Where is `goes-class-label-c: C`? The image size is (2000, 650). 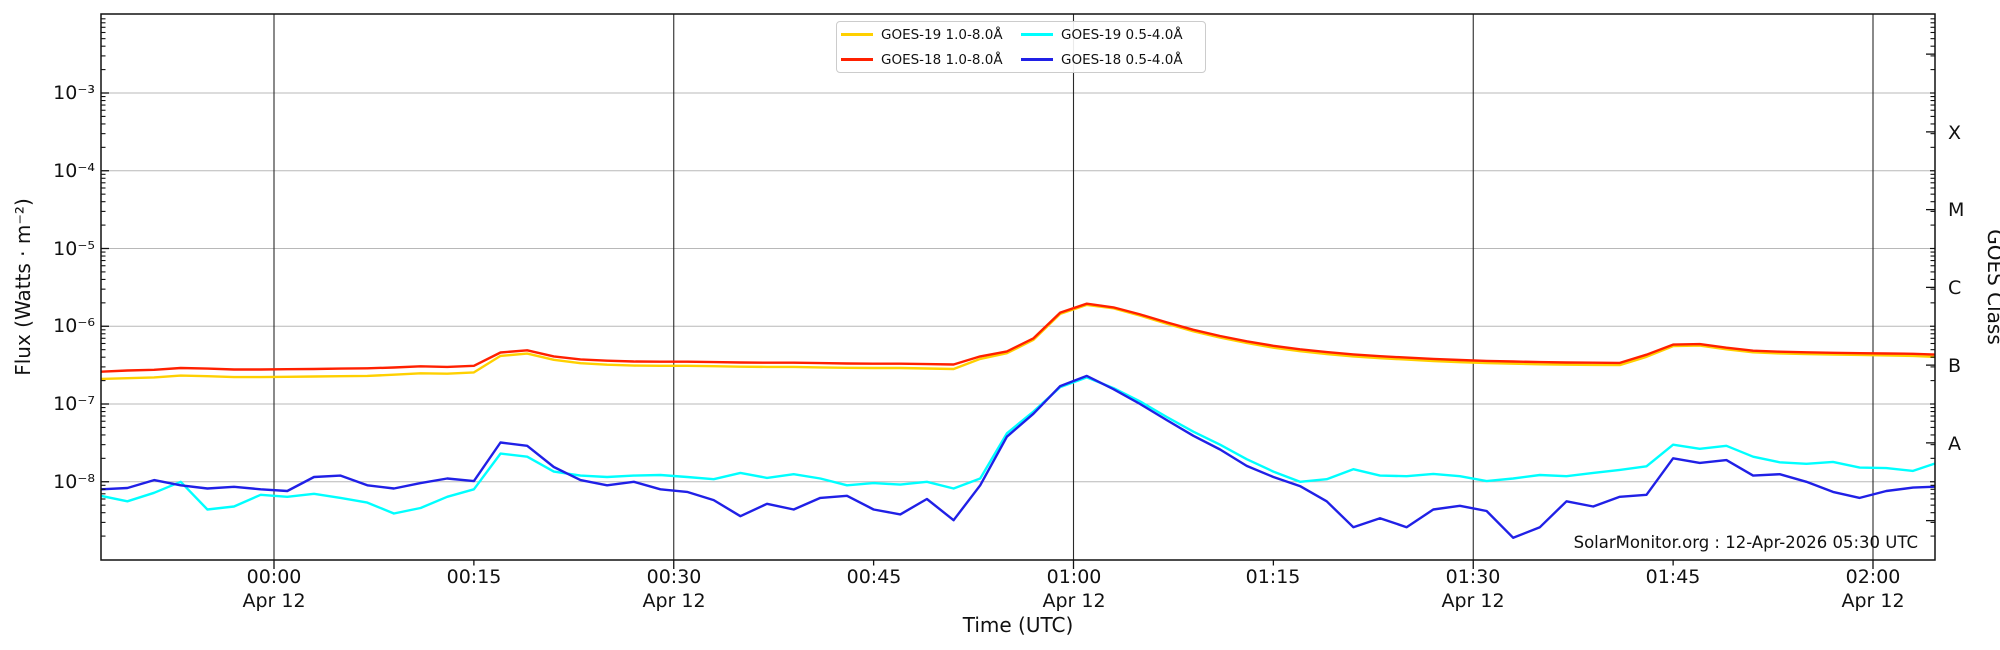 goes-class-label-c: C is located at coordinates (1954, 288).